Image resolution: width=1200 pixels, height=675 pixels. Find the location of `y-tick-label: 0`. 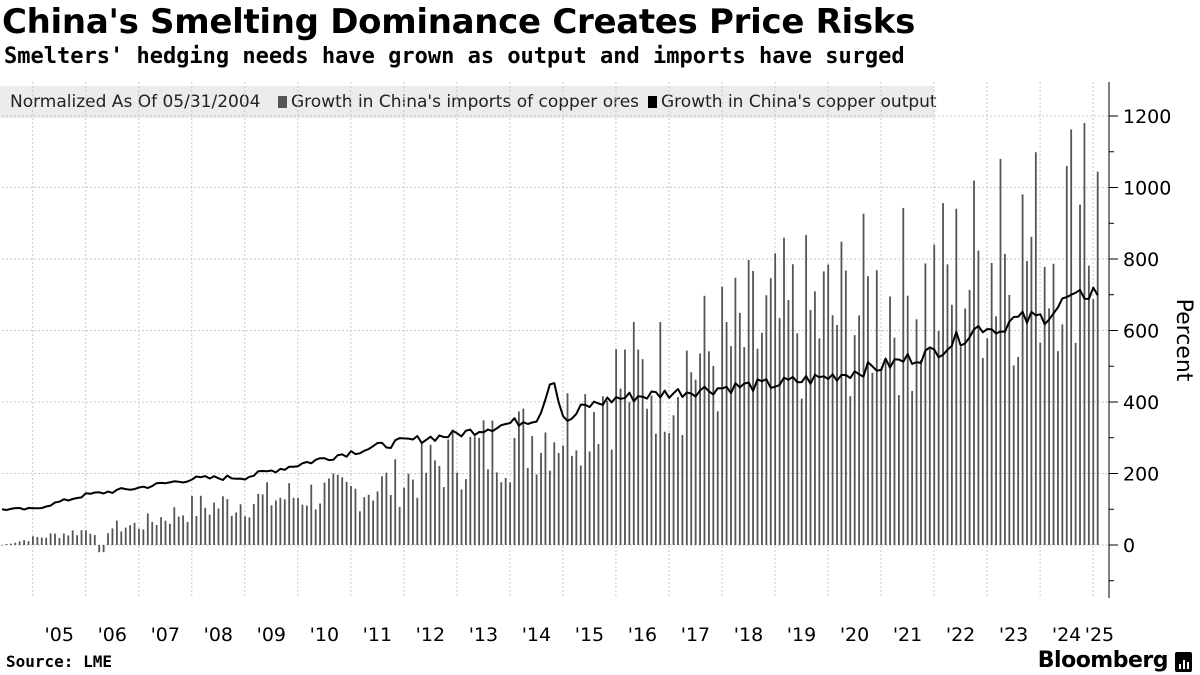

y-tick-label: 0 is located at coordinates (1129, 546).